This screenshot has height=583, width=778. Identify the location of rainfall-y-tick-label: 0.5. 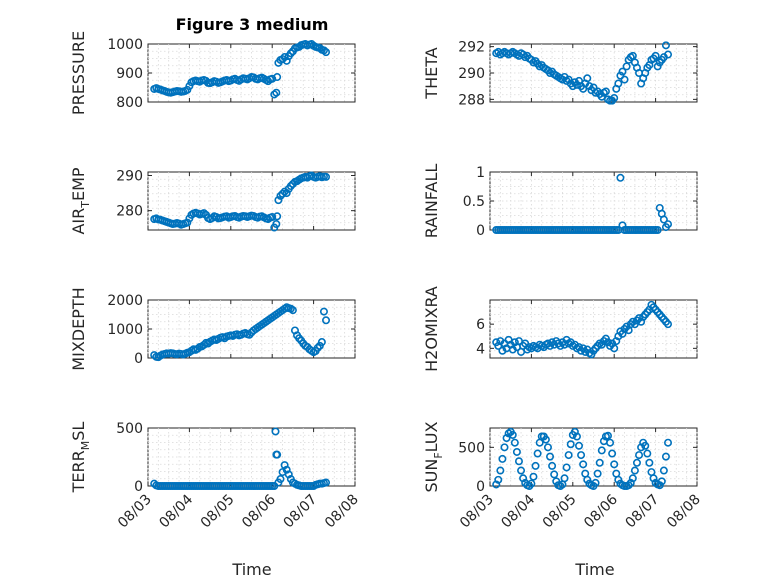
(474, 202).